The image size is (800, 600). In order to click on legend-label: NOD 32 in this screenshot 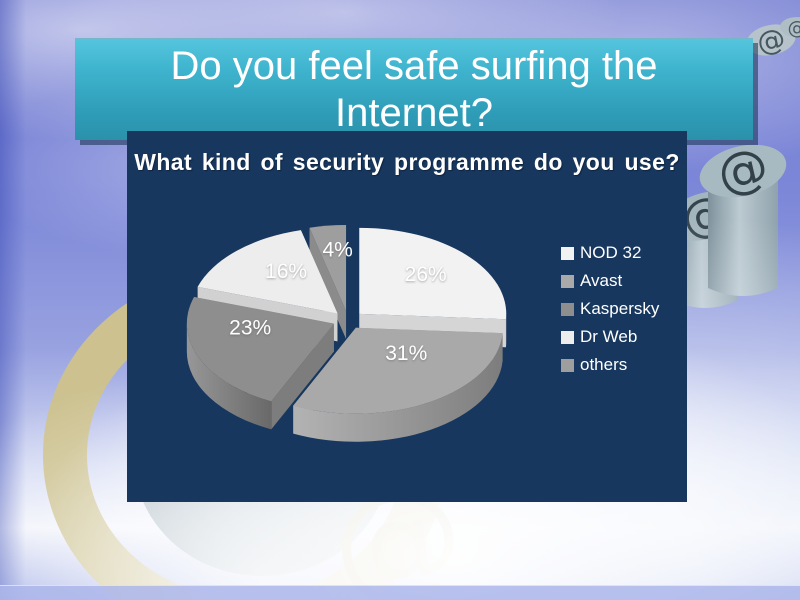, I will do `click(611, 252)`.